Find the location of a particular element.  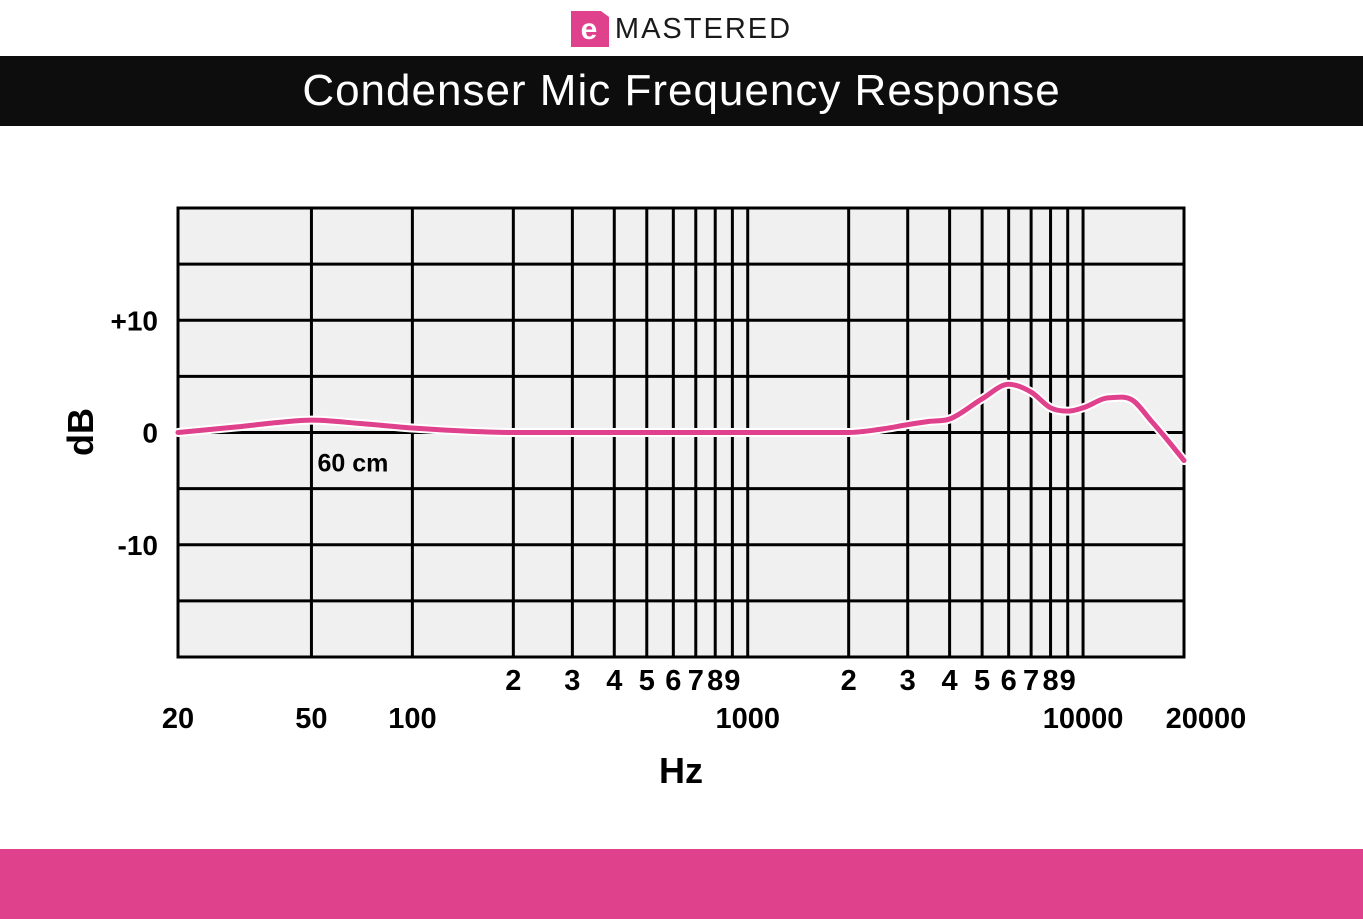

logo-letter: e is located at coordinates (589, 29).